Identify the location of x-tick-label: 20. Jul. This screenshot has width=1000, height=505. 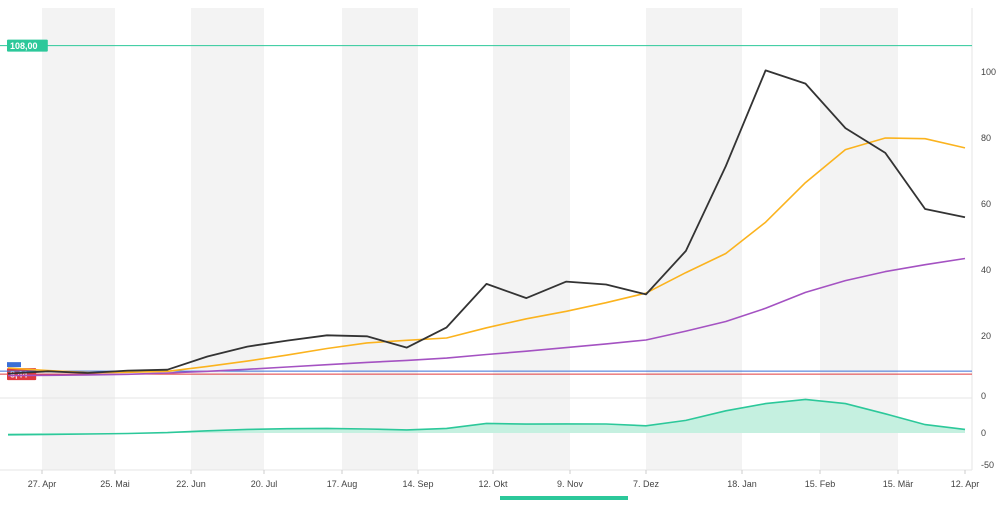
(264, 484).